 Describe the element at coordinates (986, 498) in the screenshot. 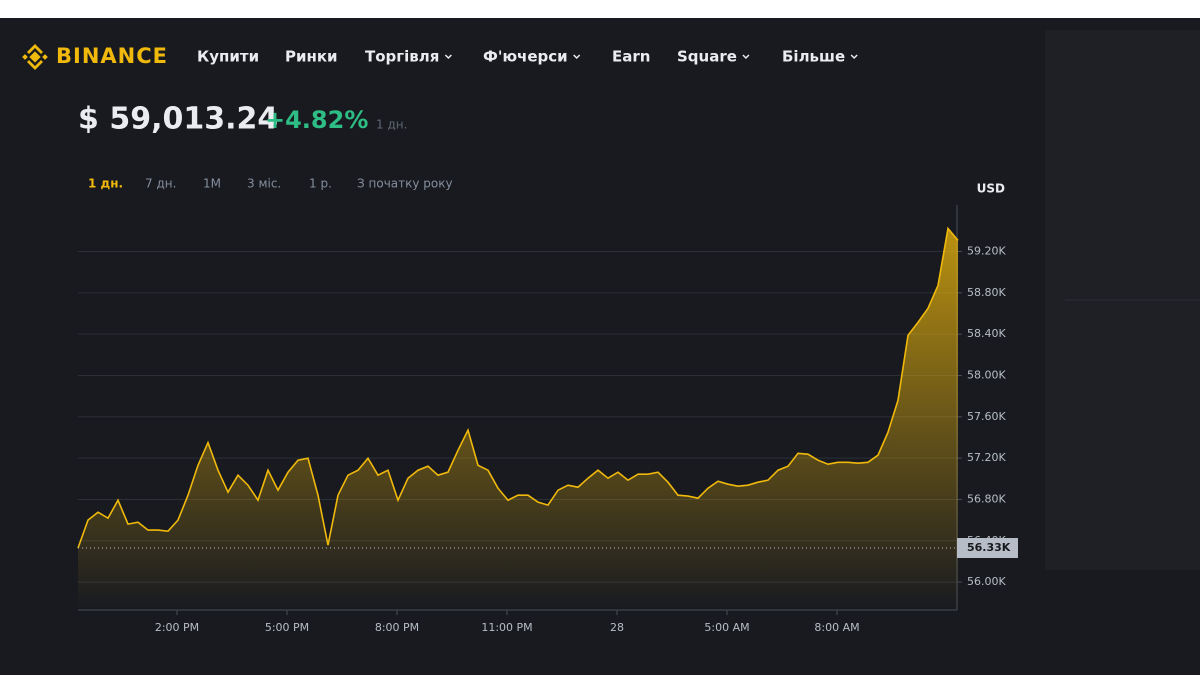

I see `y-tick-label: 56.80K` at that location.